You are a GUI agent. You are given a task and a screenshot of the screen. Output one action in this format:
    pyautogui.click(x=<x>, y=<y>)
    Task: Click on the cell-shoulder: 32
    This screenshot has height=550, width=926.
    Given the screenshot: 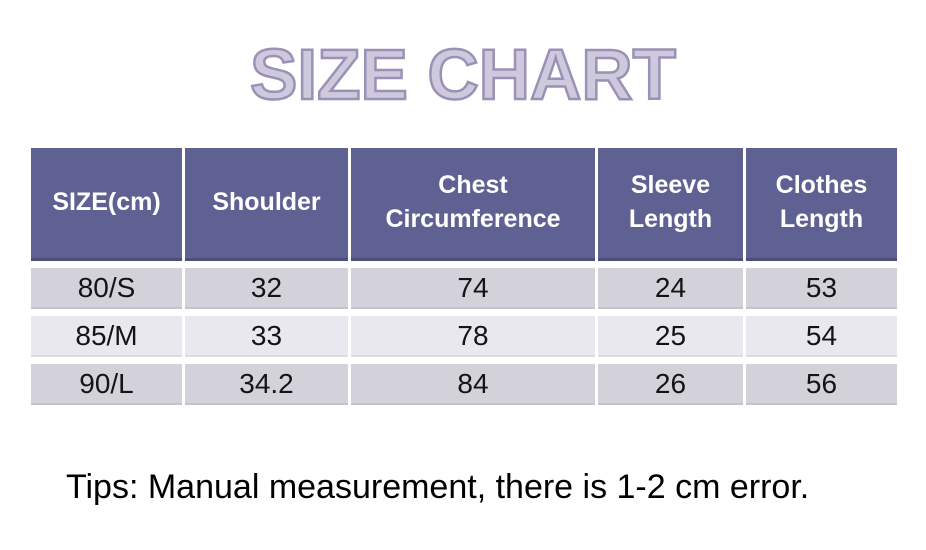 What is the action you would take?
    pyautogui.click(x=266, y=288)
    